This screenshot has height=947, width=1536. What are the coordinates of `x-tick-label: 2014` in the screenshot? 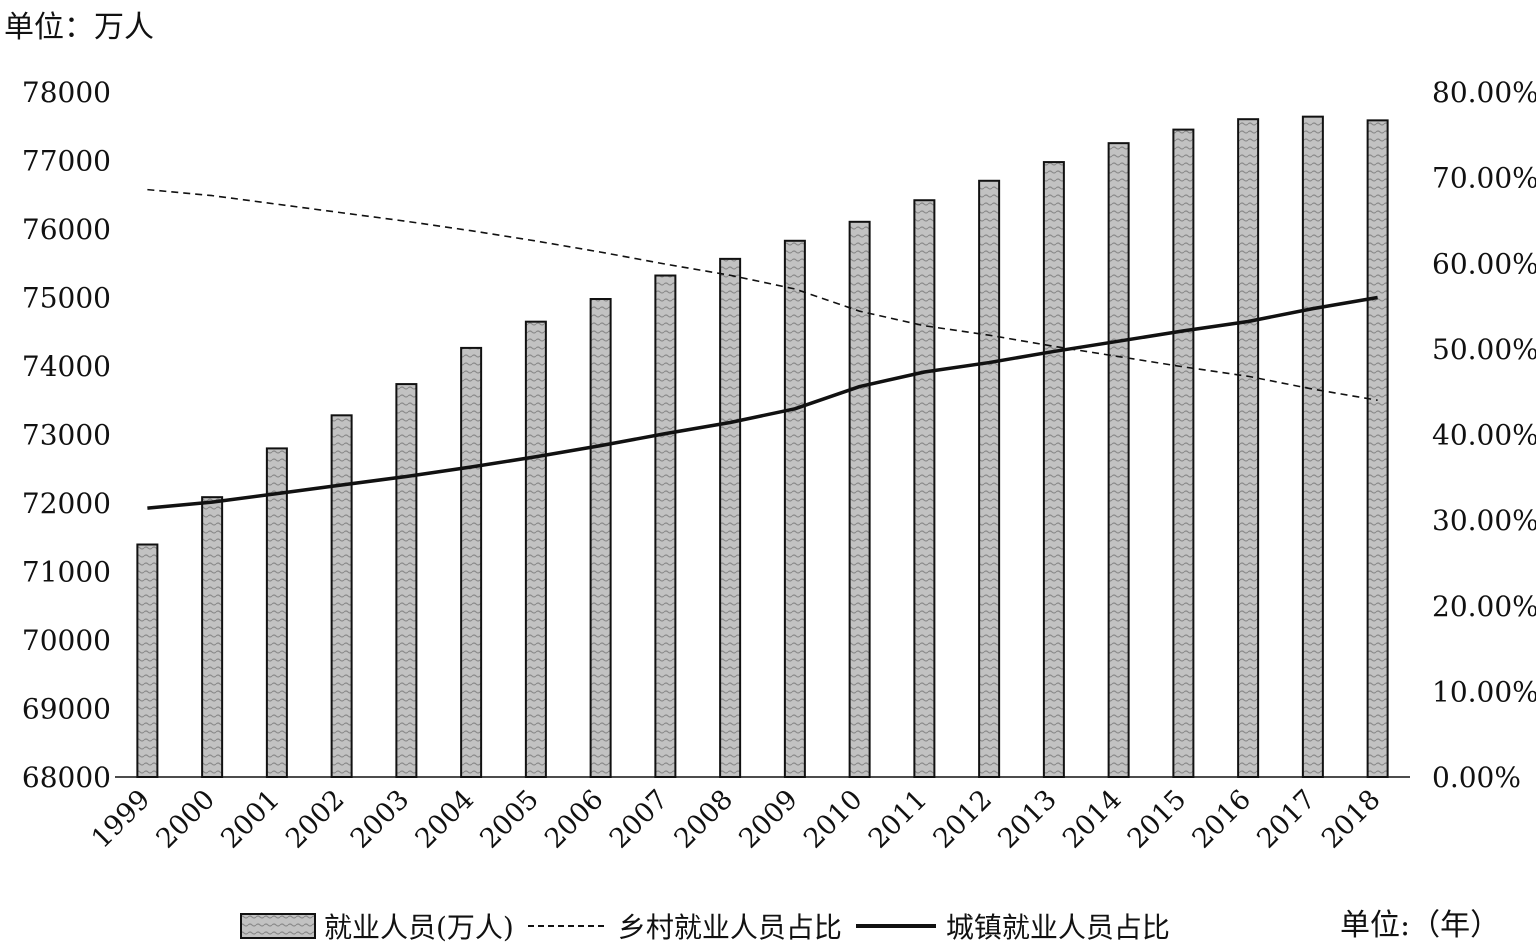 It's located at (1092, 819).